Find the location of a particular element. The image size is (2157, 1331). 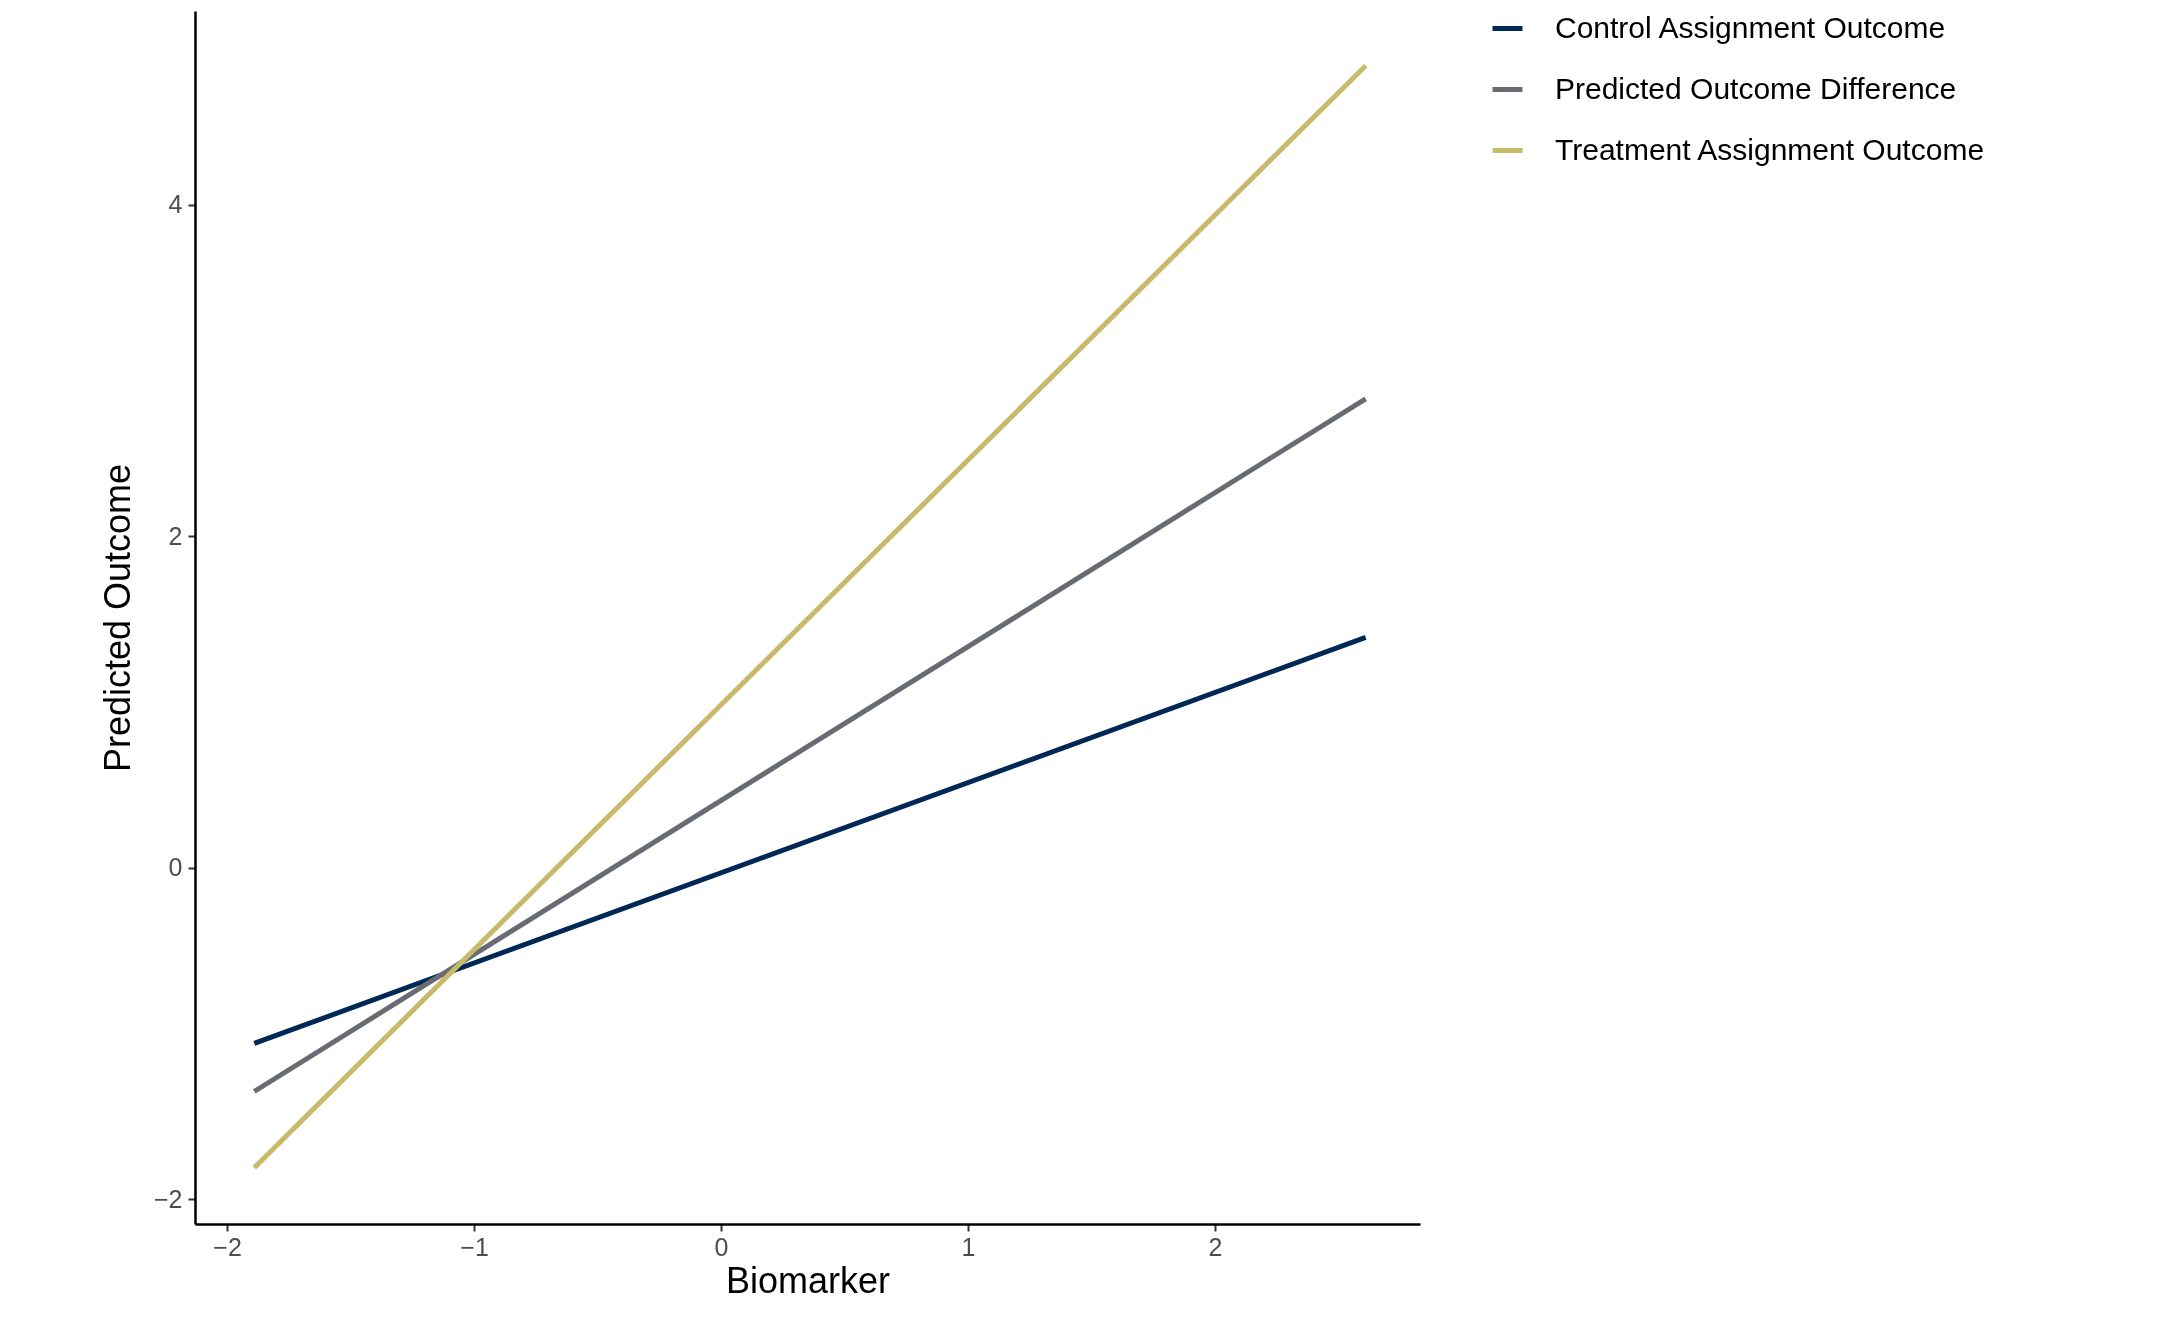

x-tick-label: 0 is located at coordinates (721, 1246).